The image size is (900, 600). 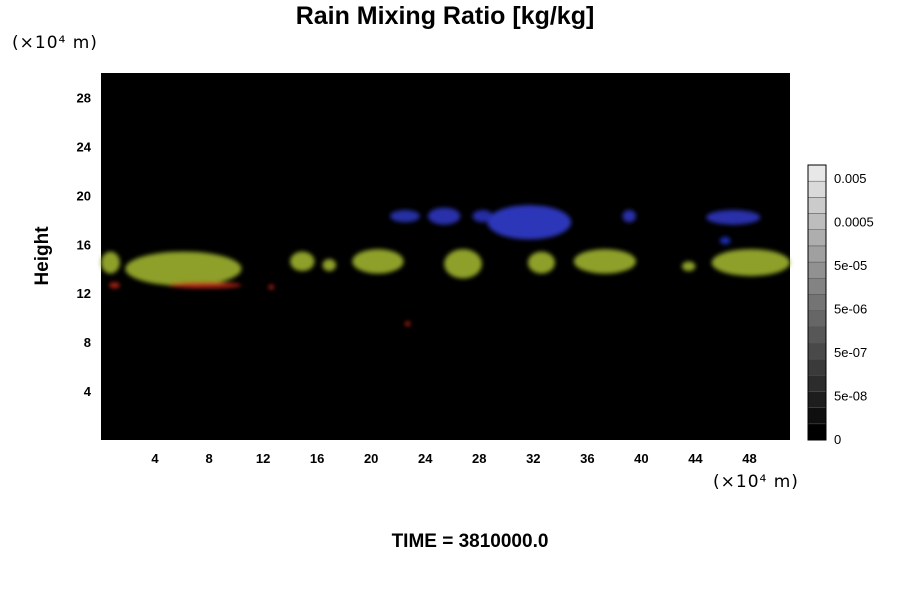 What do you see at coordinates (371, 458) in the screenshot?
I see `x-tick-label: 20` at bounding box center [371, 458].